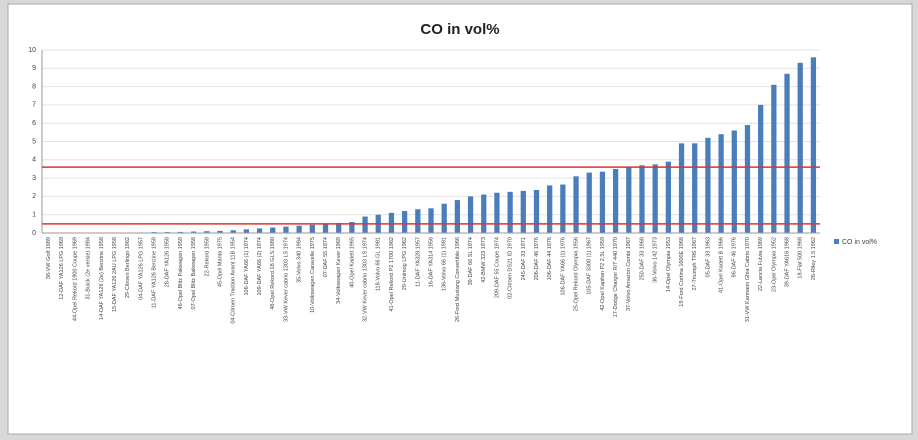  What do you see at coordinates (836, 241) in the screenshot?
I see `legend-swatch` at bounding box center [836, 241].